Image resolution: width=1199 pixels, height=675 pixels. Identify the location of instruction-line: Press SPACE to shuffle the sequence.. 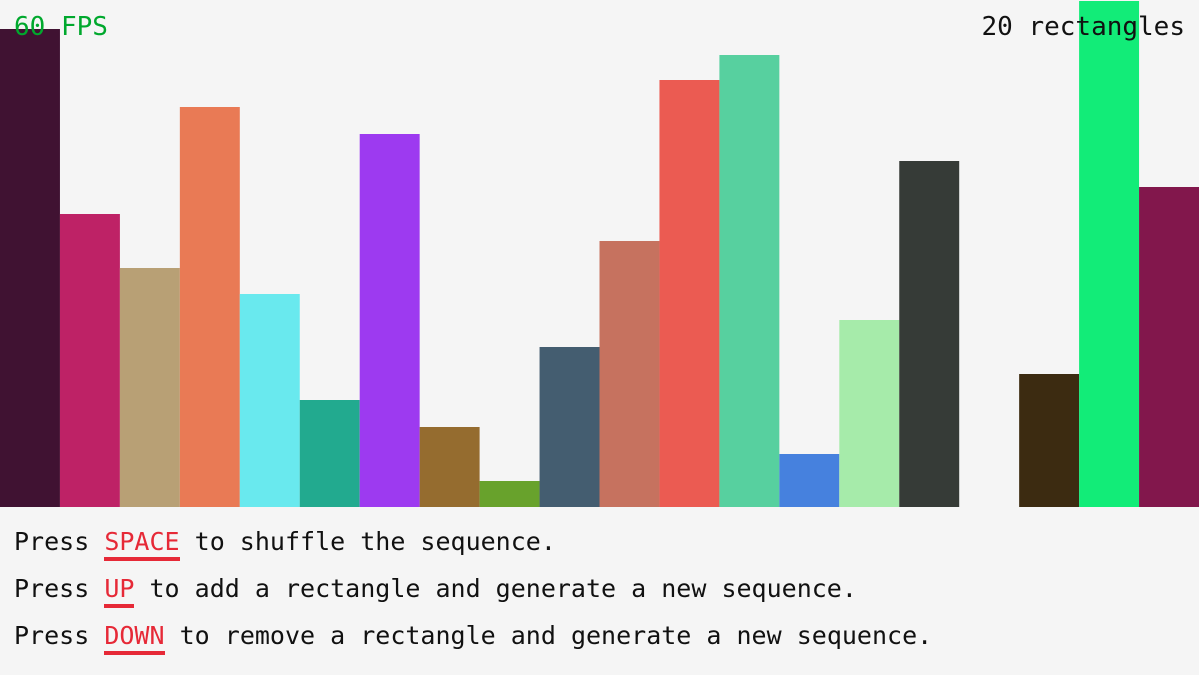
(285, 544).